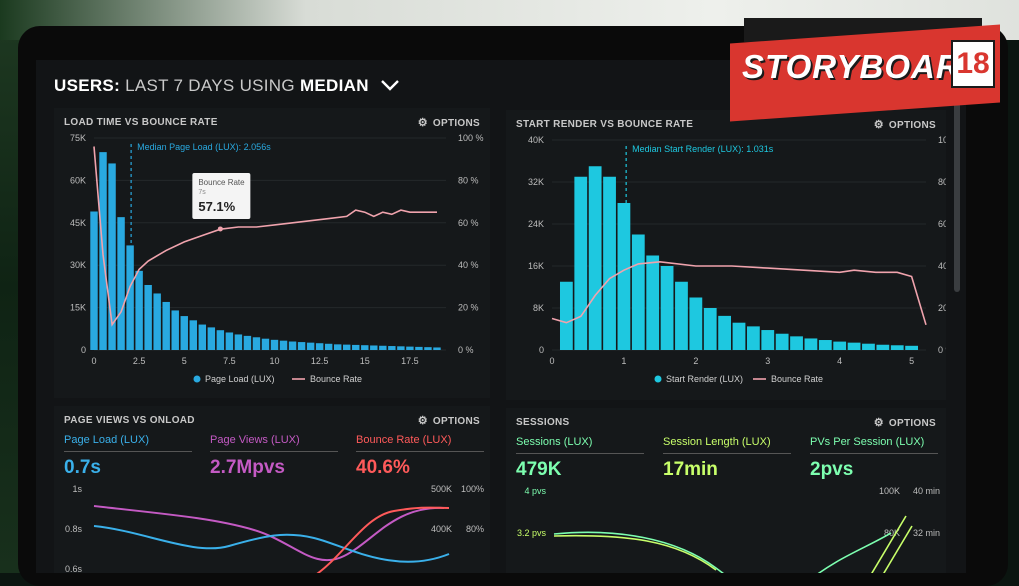 This screenshot has height=586, width=1019. What do you see at coordinates (728, 529) in the screenshot?
I see `chart-sessions: 4 pvs 3.2 pvs 100K 80K 40 min 32 min` at bounding box center [728, 529].